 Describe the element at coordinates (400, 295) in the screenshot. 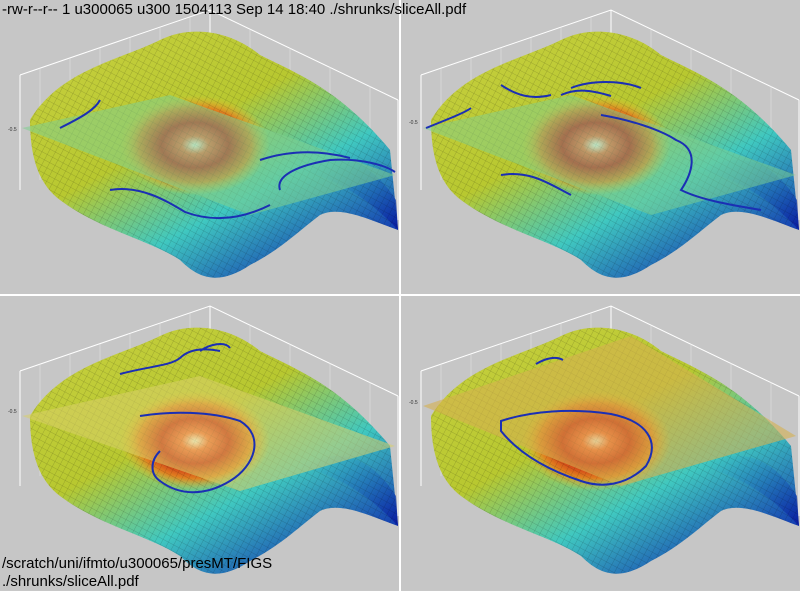

I see `horizontal-divider` at that location.